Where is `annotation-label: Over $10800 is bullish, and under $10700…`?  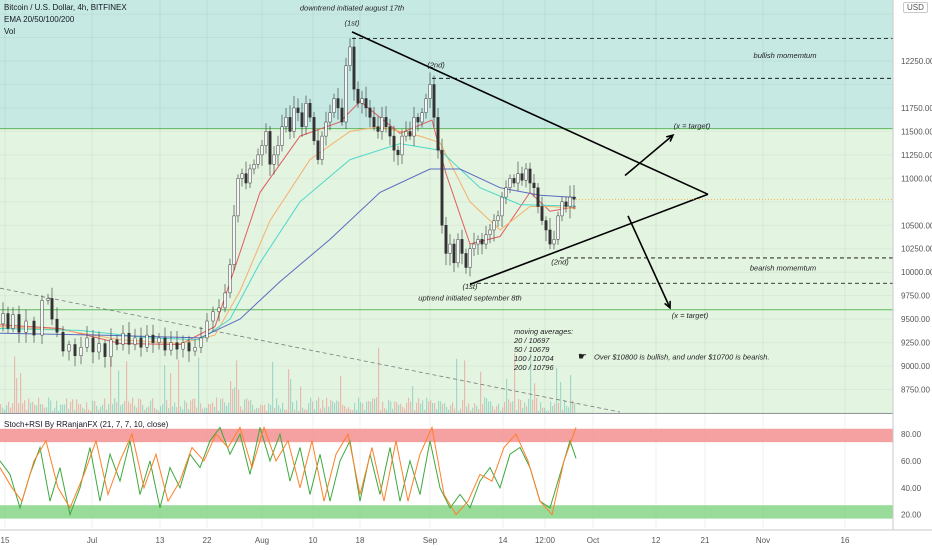
annotation-label: Over $10800 is bullish, and under $10700… is located at coordinates (682, 356).